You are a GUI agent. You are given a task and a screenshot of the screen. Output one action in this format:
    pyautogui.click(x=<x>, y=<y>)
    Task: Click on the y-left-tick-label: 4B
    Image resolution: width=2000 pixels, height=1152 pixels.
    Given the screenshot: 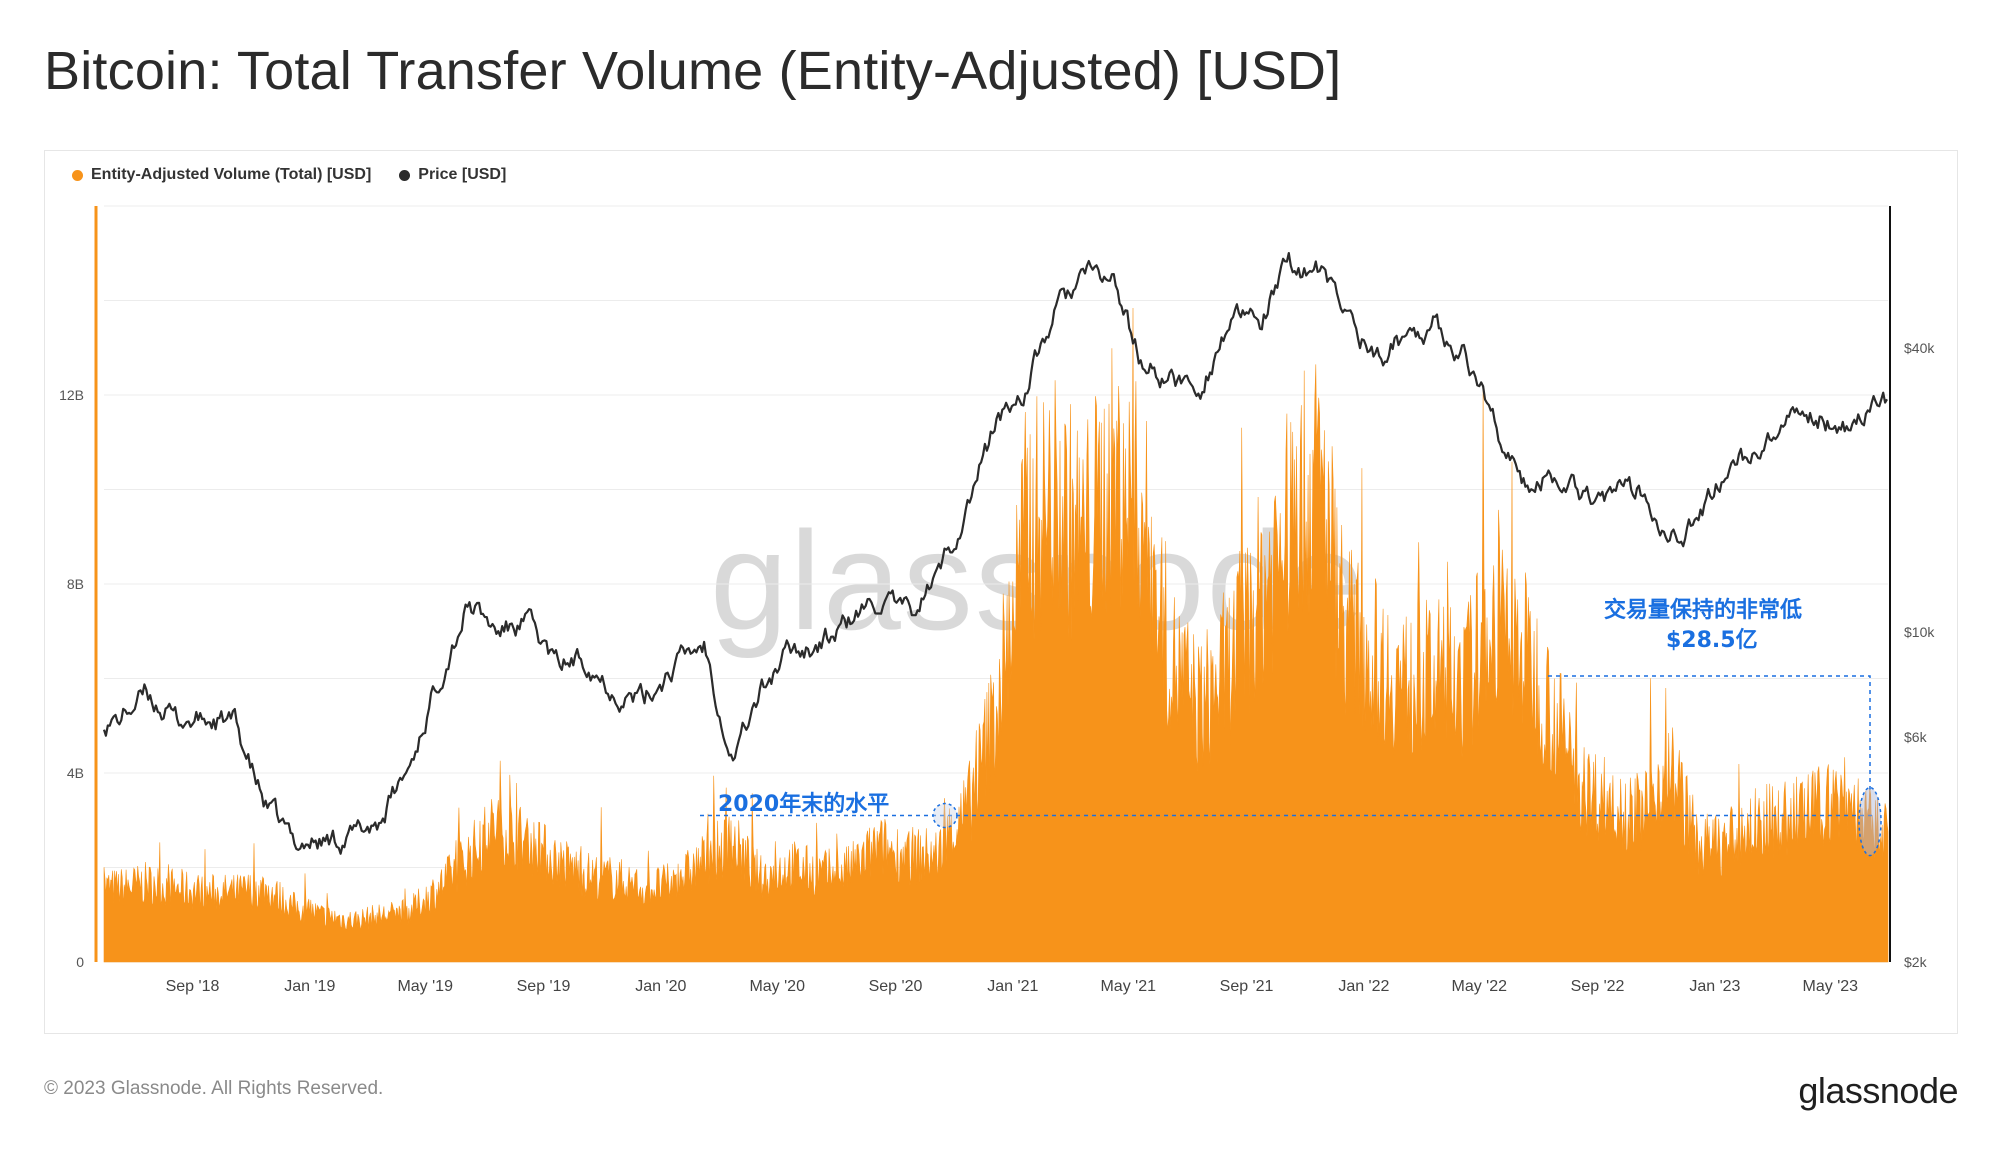 What is the action you would take?
    pyautogui.click(x=75, y=773)
    